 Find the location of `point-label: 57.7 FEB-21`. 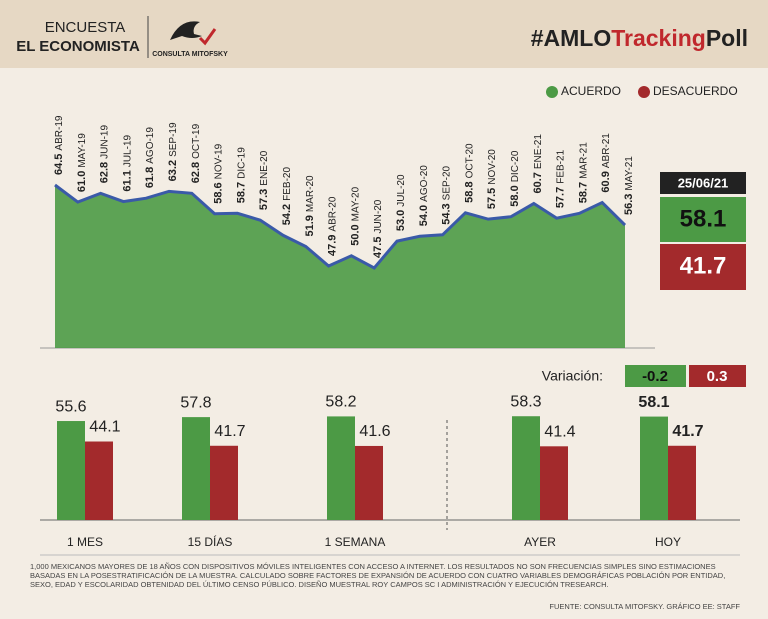

point-label: 57.7 FEB-21 is located at coordinates (561, 178).